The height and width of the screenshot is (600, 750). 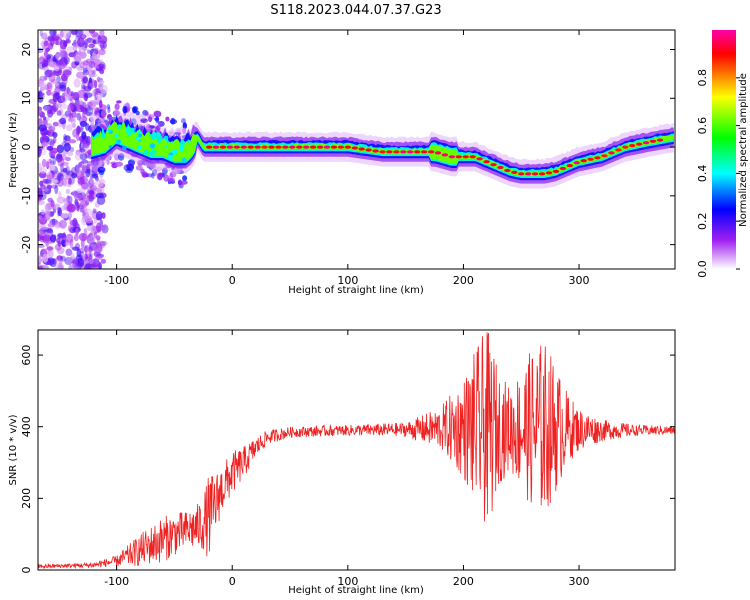 I want to click on snr-y-tick-label: 600, so click(x=26, y=355).